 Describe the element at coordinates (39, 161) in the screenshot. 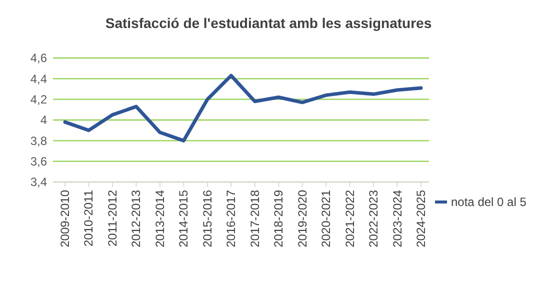

I see `y-tick-label: 3,6` at that location.